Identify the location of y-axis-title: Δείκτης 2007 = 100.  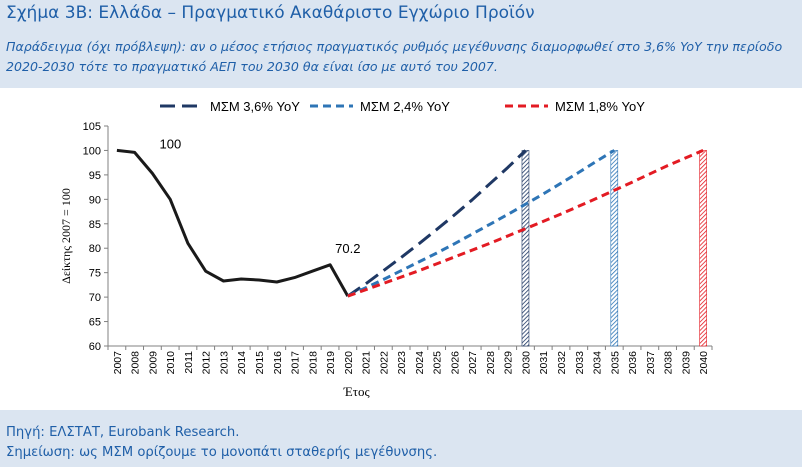
(66, 236).